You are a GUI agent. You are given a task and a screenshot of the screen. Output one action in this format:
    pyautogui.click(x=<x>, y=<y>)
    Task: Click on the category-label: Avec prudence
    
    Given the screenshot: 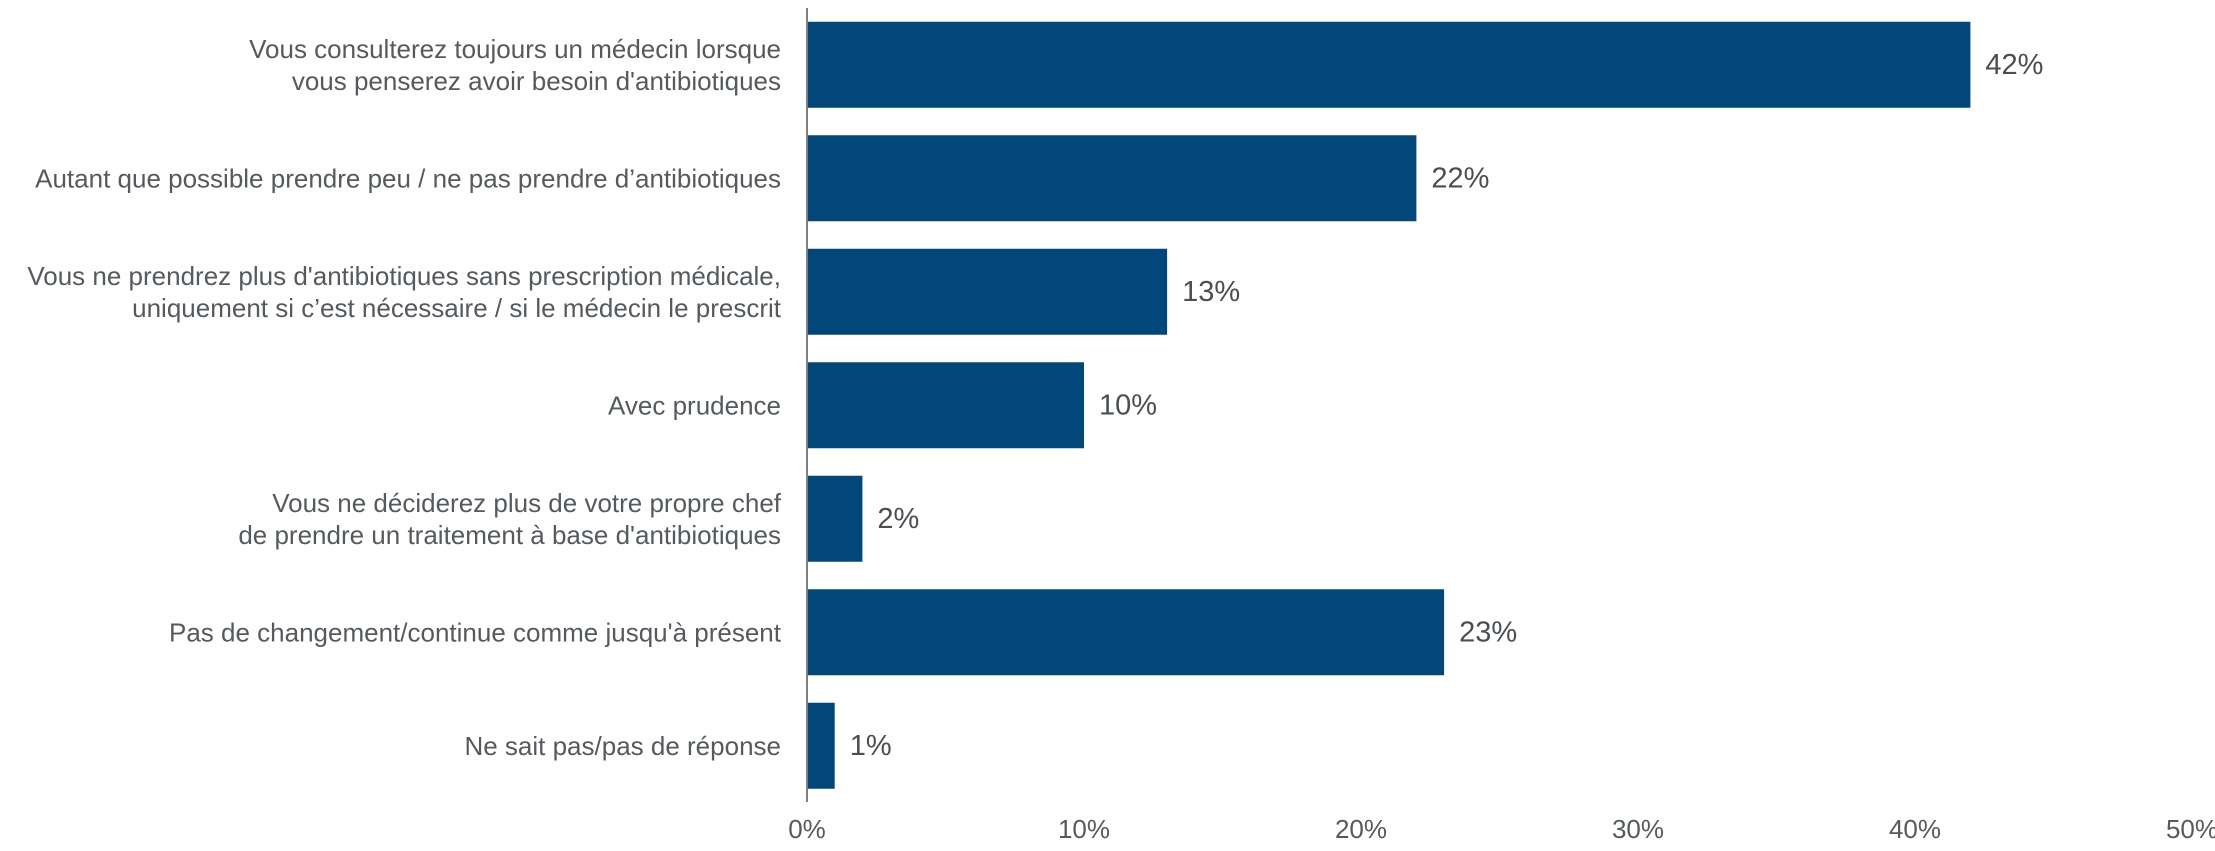 What is the action you would take?
    pyautogui.click(x=694, y=405)
    